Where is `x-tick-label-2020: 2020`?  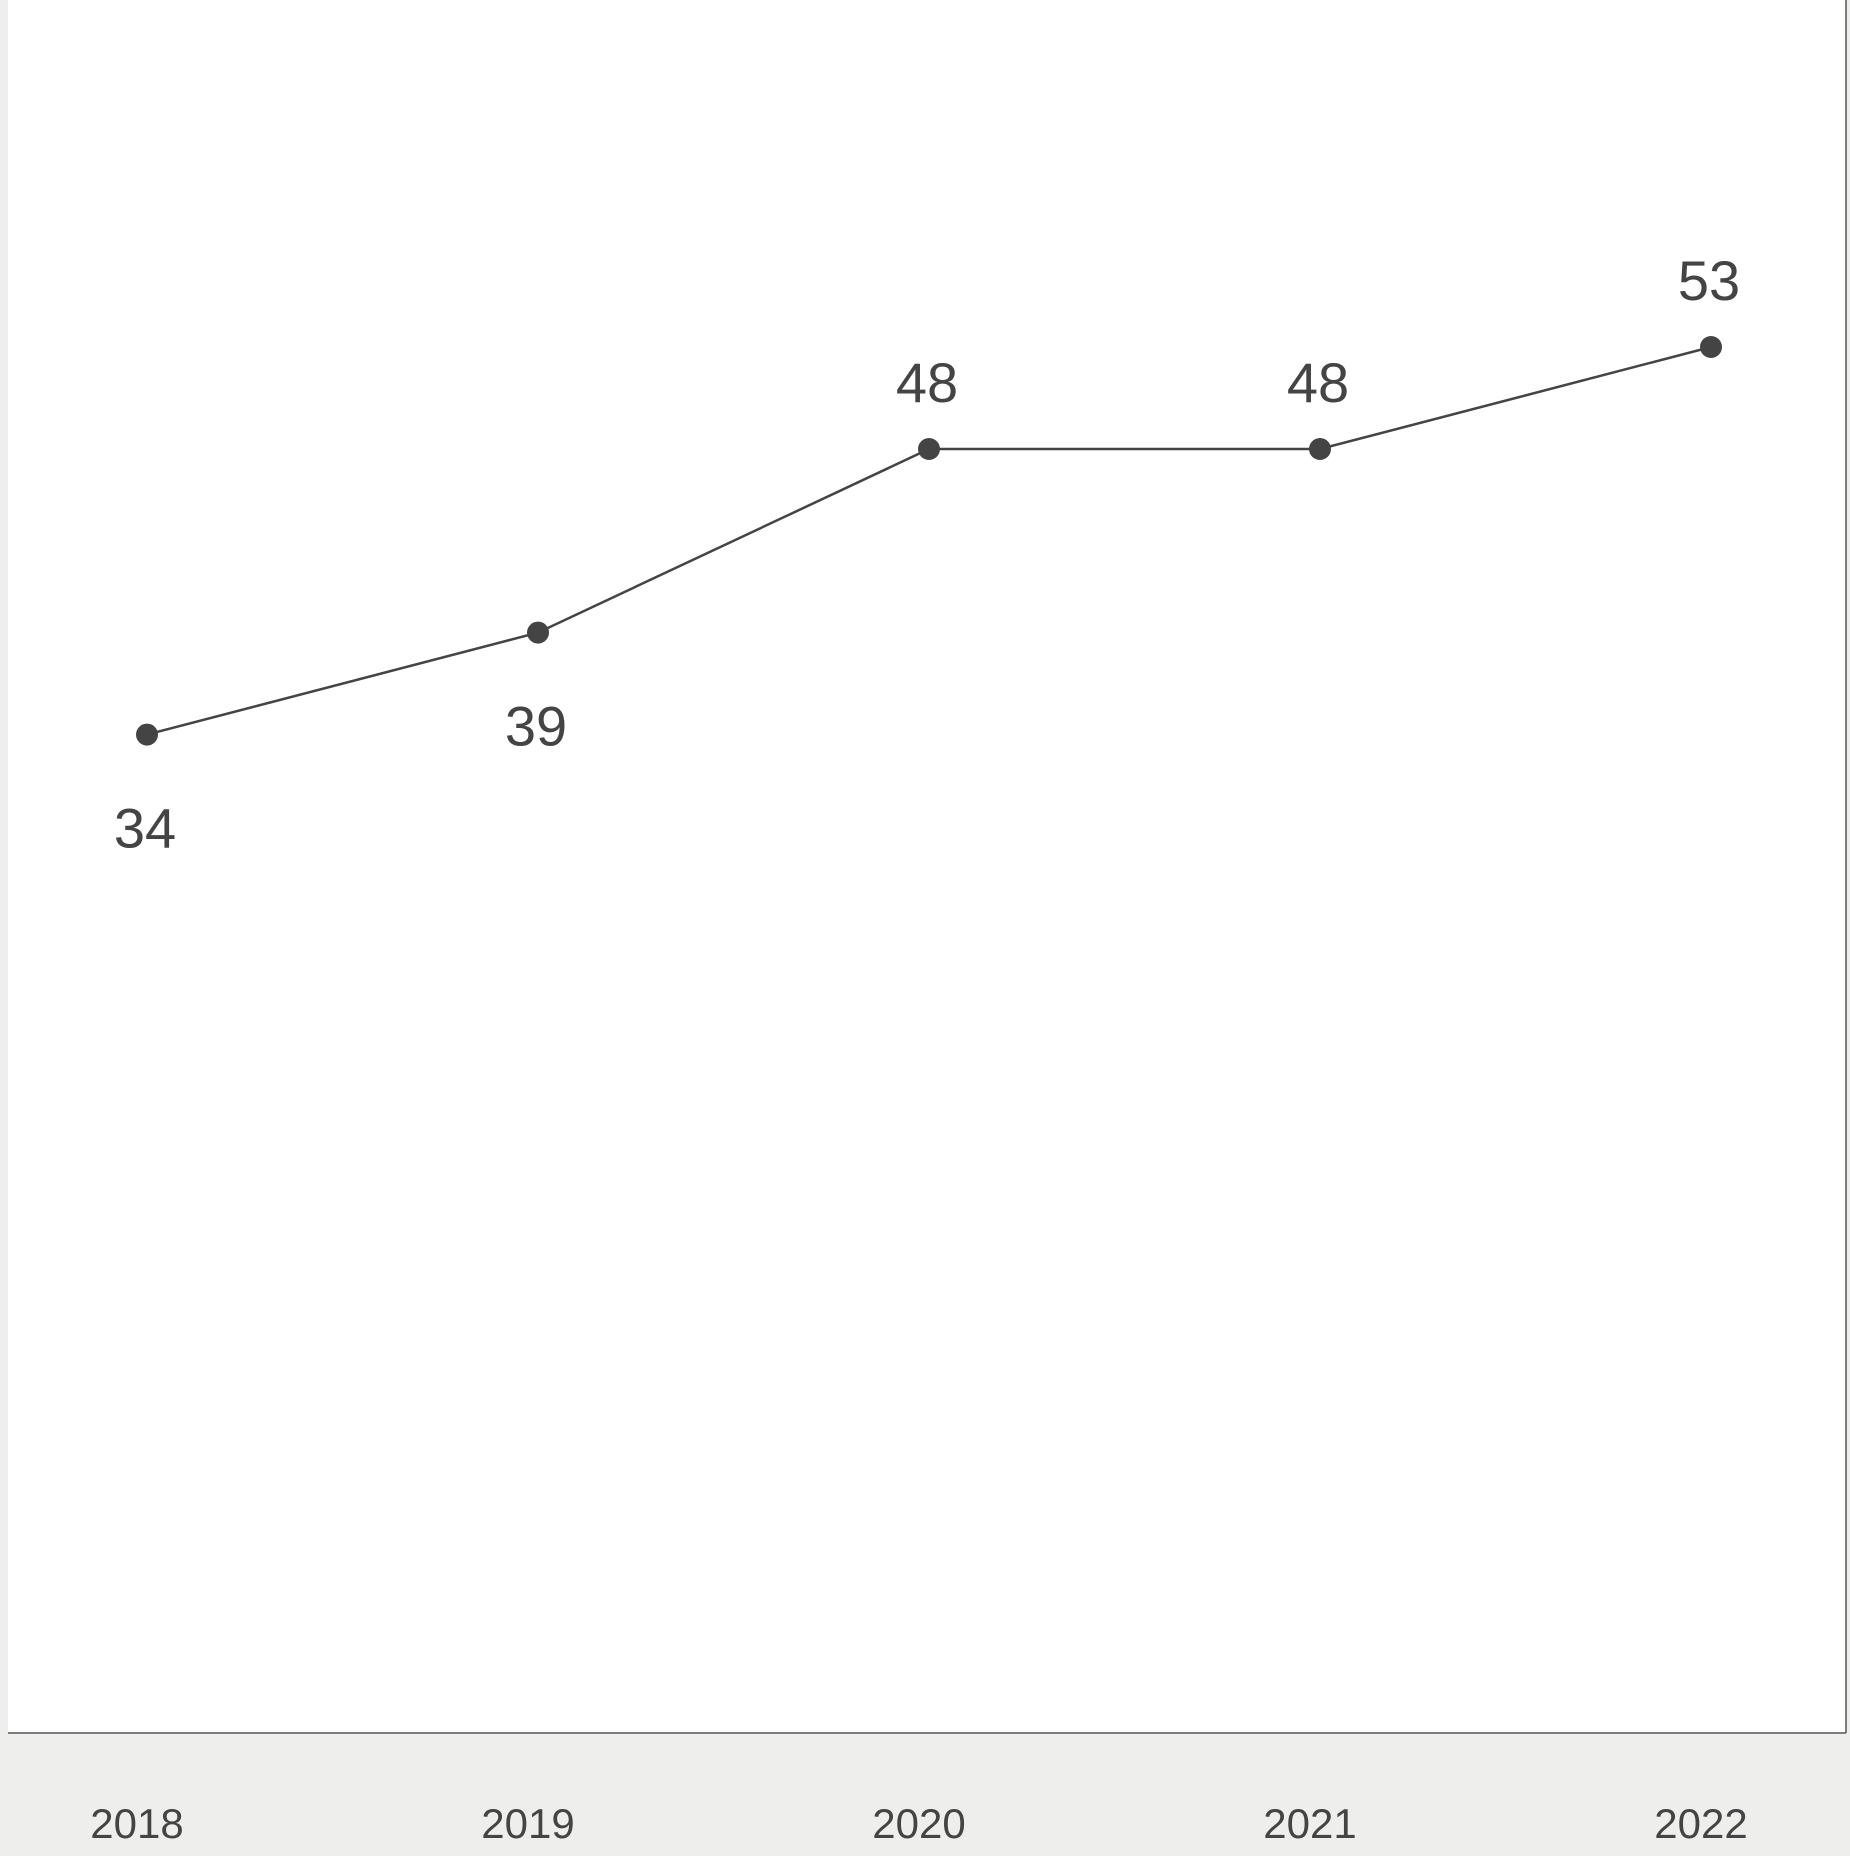
x-tick-label-2020: 2020 is located at coordinates (918, 1823).